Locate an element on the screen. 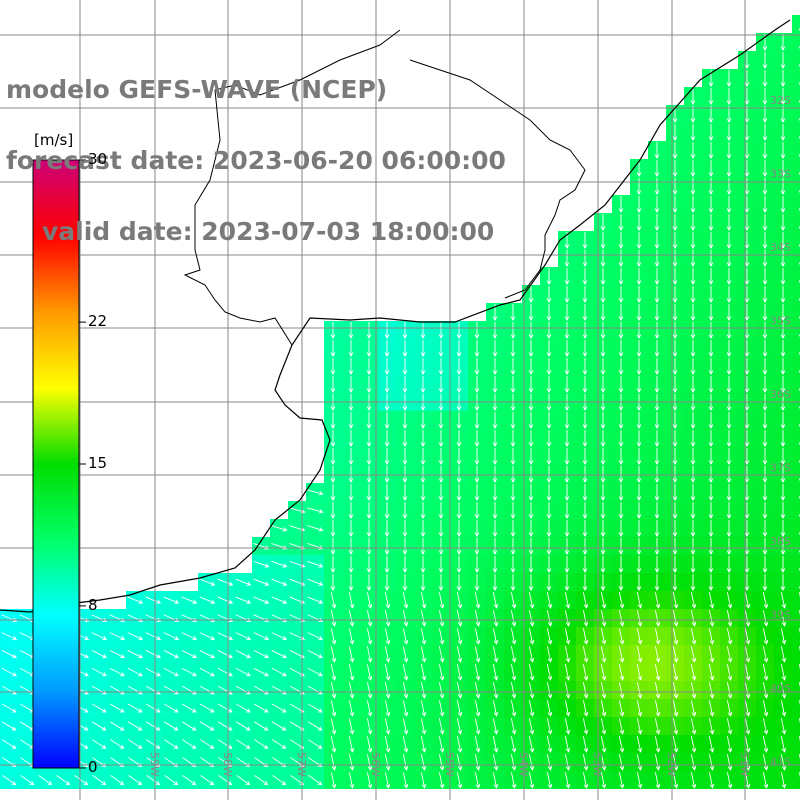  lon-label: 51W is located at coordinates (744, 764).